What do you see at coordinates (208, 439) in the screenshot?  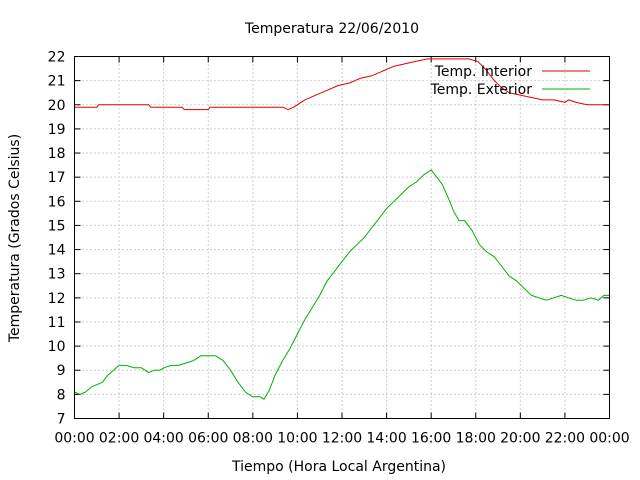 I see `x-tick-label: 06:00` at bounding box center [208, 439].